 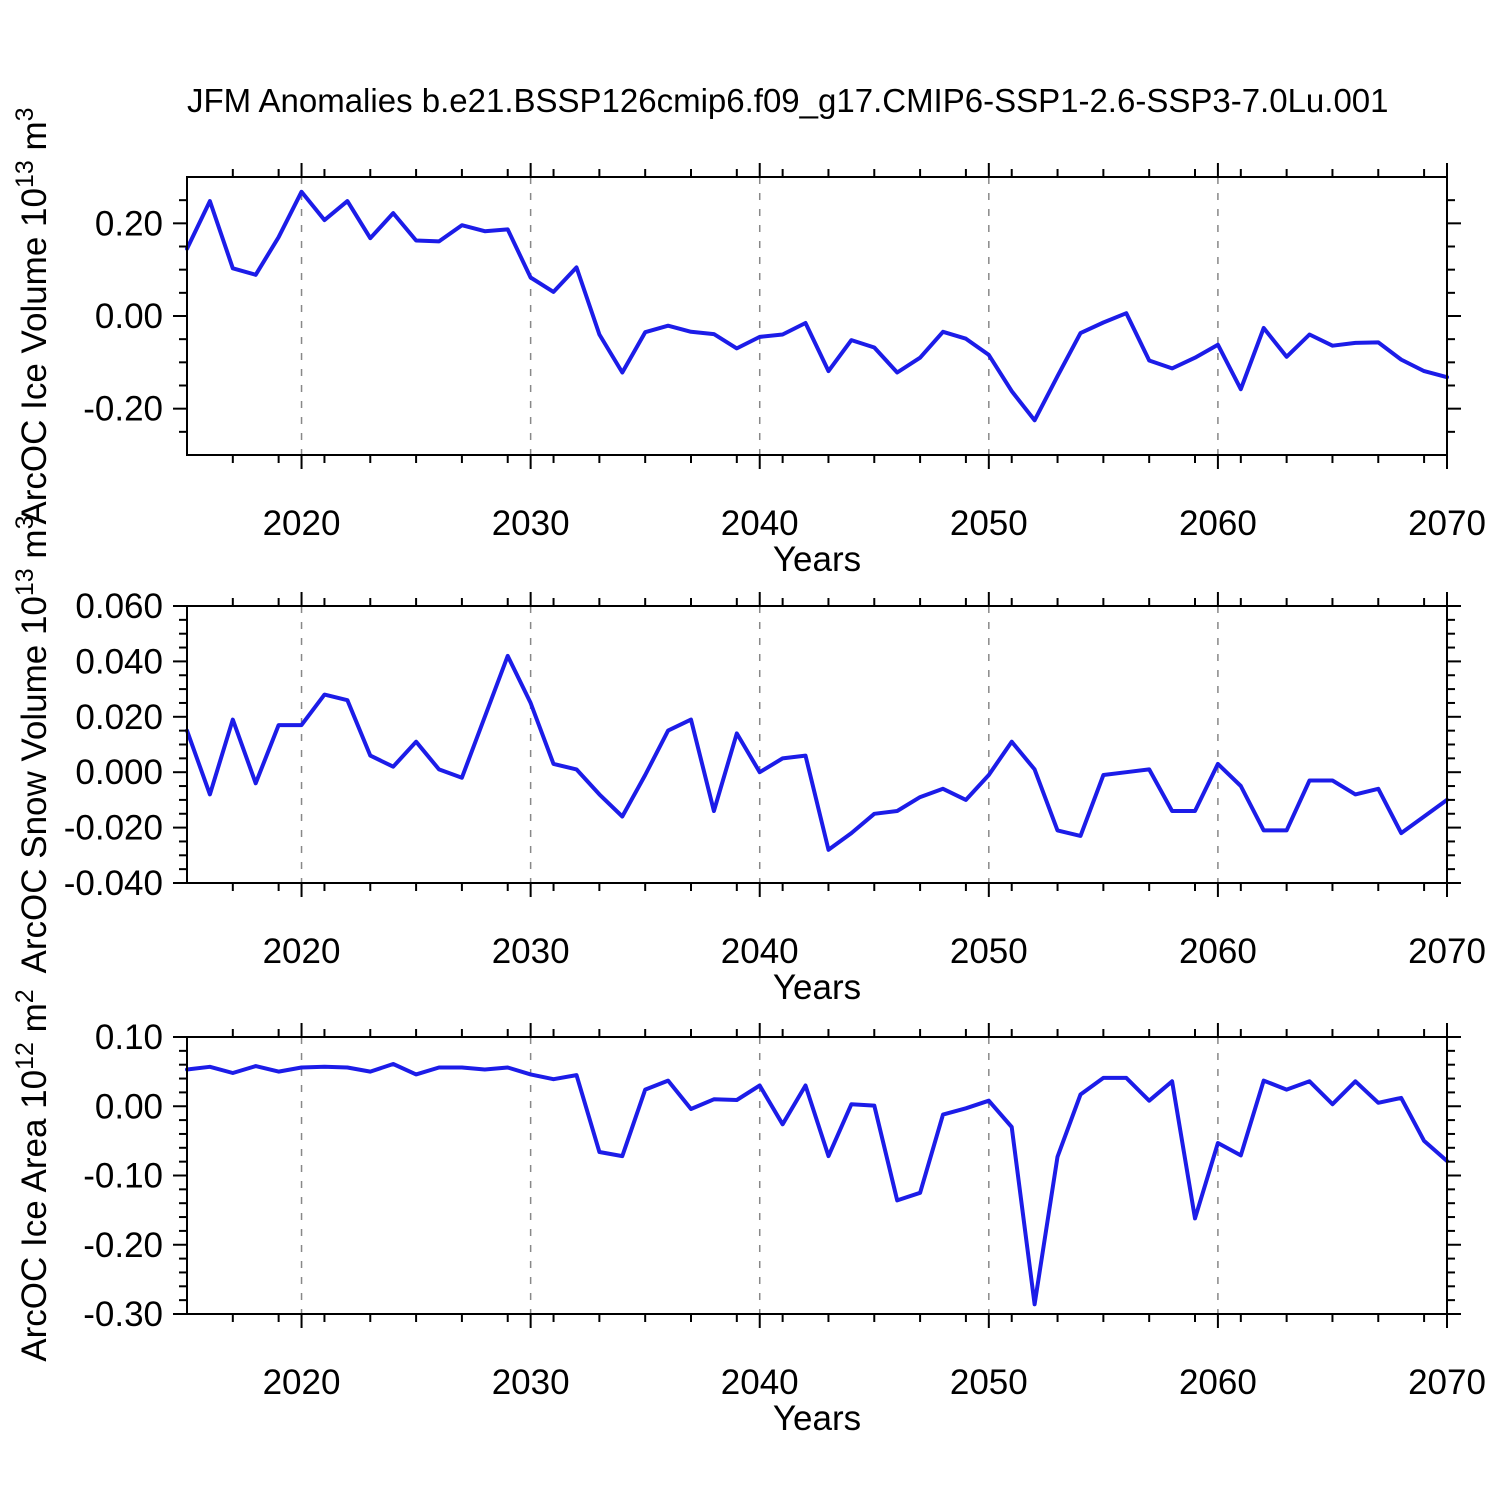 I want to click on ice-area-x-axis-title: Years, so click(x=817, y=1418).